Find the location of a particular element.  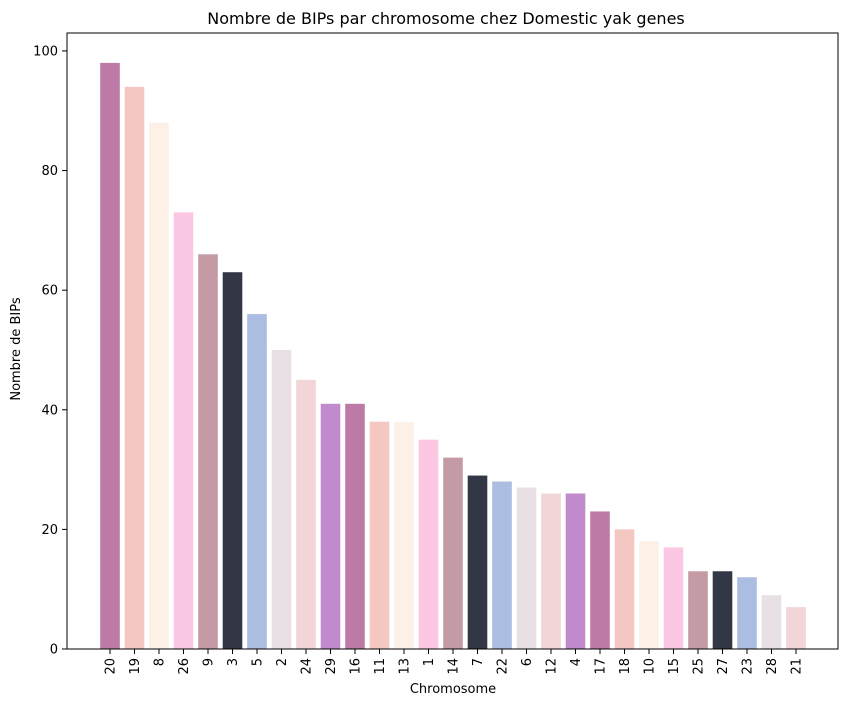

x-tick-label: 8 is located at coordinates (160, 662).